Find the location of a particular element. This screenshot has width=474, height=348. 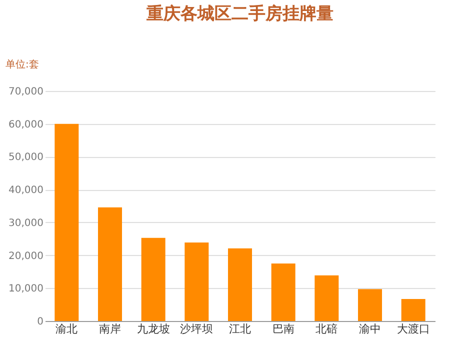

y-tick-label: 70,000 is located at coordinates (26, 92).